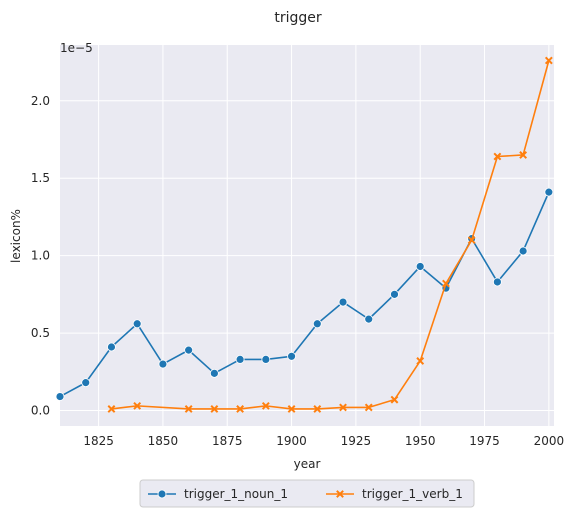 This screenshot has width=575, height=515. I want to click on y-tick-label: 0.5, so click(40, 333).